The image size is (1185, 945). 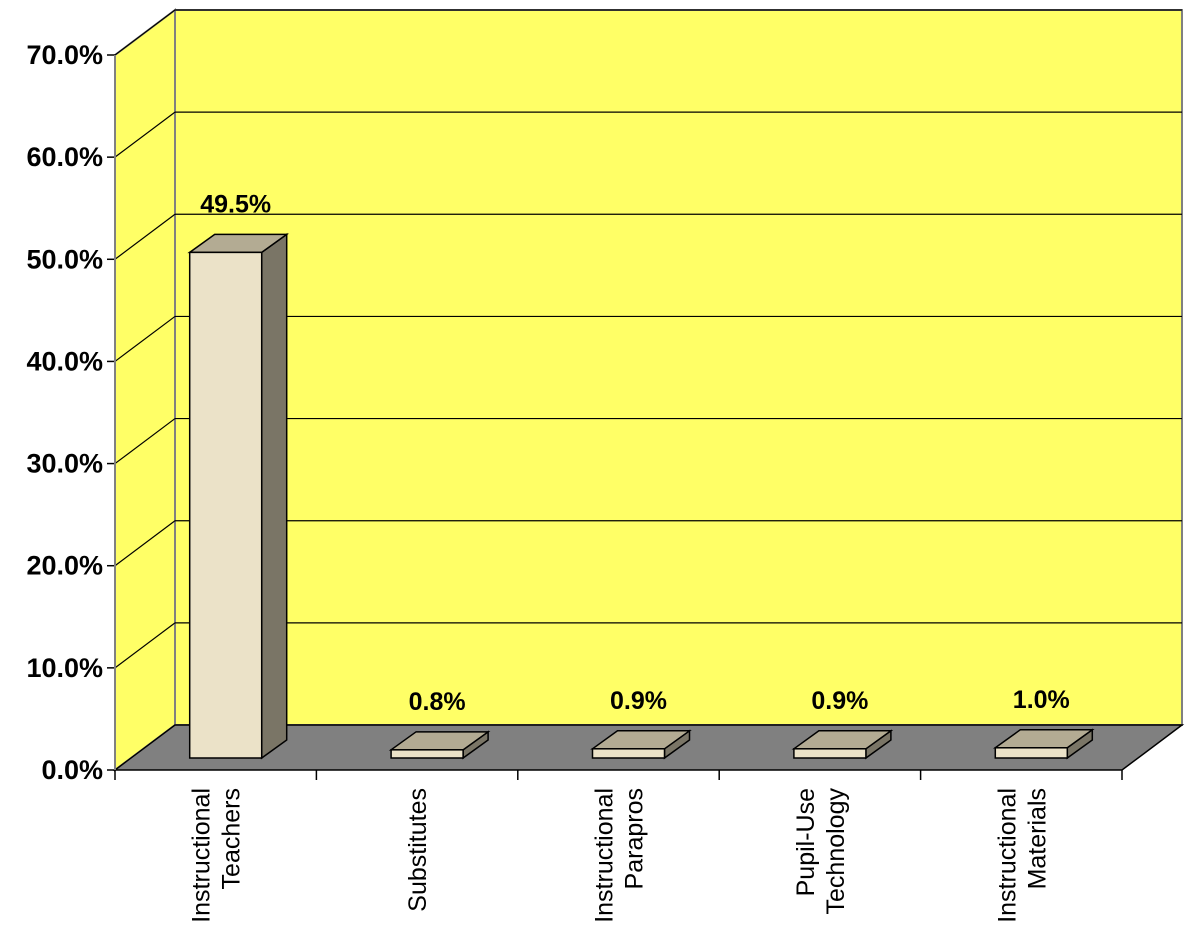 I want to click on y-tick-label: 50.0%, so click(x=64, y=259).